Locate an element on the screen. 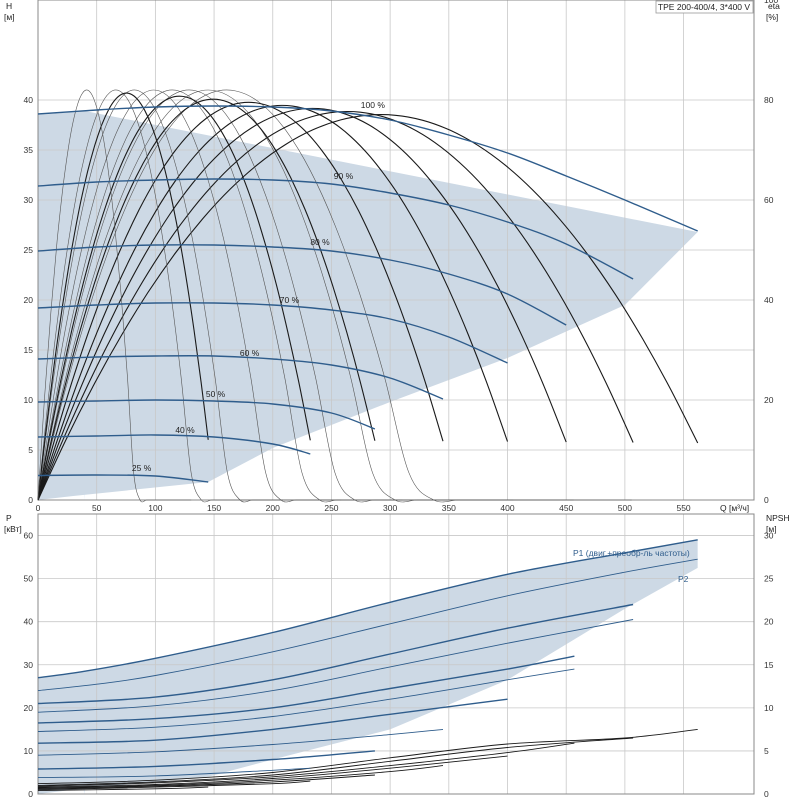 The width and height of the screenshot is (800, 800). x-axis-label: Q [м³/ч] is located at coordinates (734, 508).